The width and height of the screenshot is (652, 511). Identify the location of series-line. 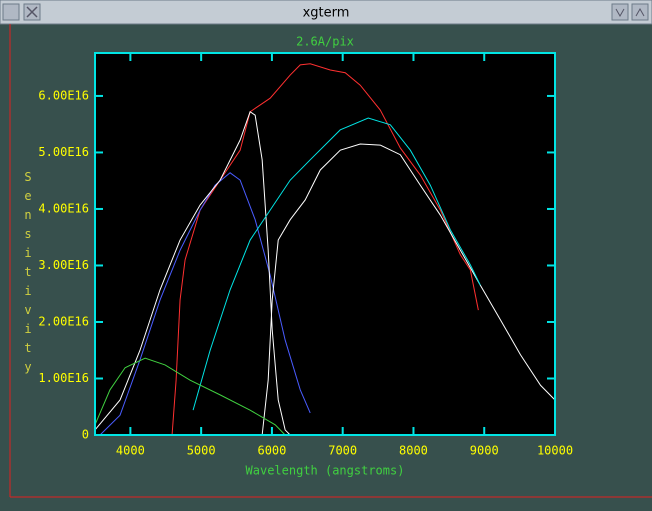
(190, 396).